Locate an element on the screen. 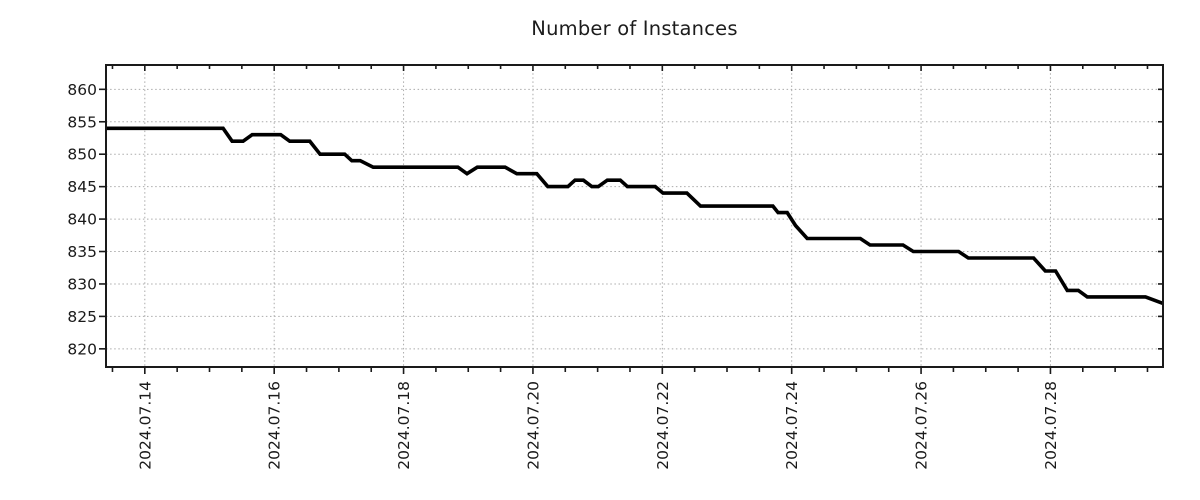 Image resolution: width=1200 pixels, height=500 pixels. y-tick-label: 830 is located at coordinates (82, 284).